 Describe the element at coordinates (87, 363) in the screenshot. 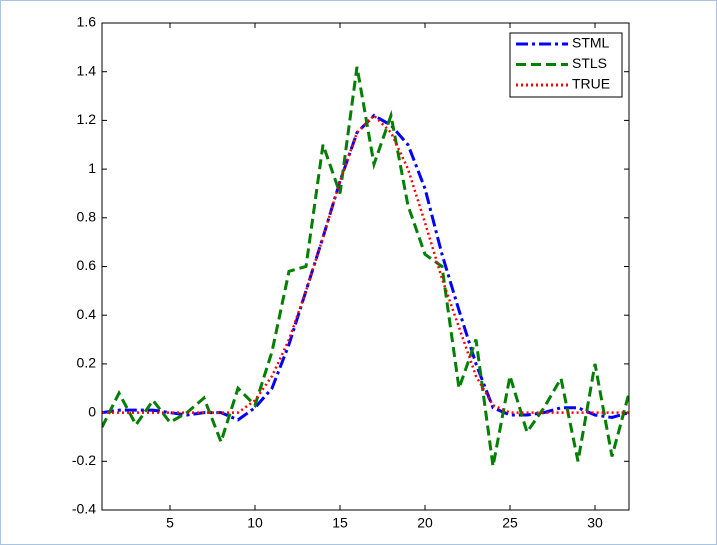

I see `y-tick-label: 0.2` at that location.